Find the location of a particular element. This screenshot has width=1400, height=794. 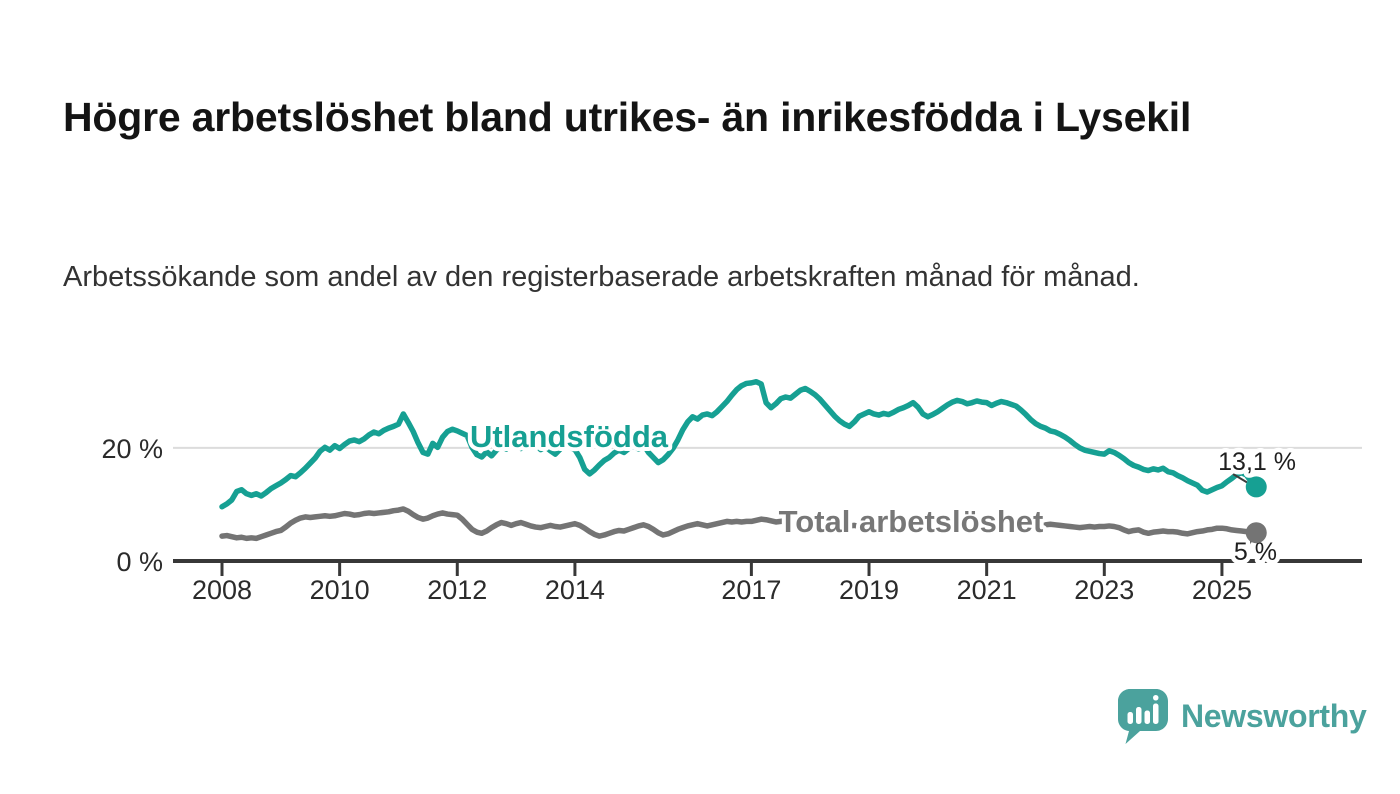

data-line-utlandsfodda is located at coordinates (739, 444).